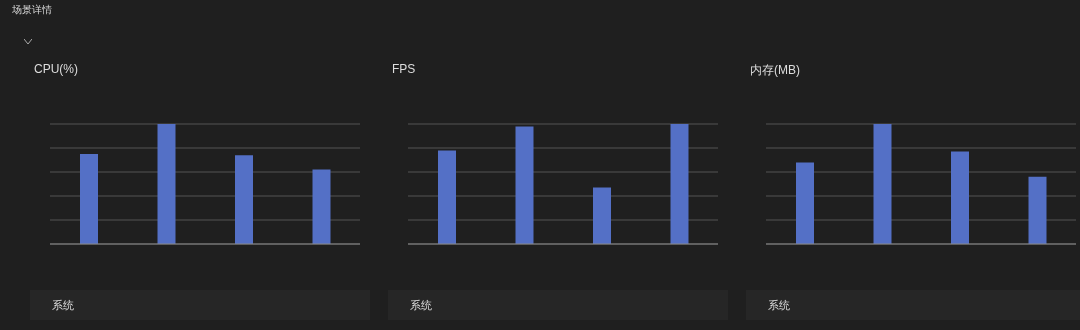 The height and width of the screenshot is (330, 1080). What do you see at coordinates (56, 70) in the screenshot?
I see `chart-title: CPU(%)` at bounding box center [56, 70].